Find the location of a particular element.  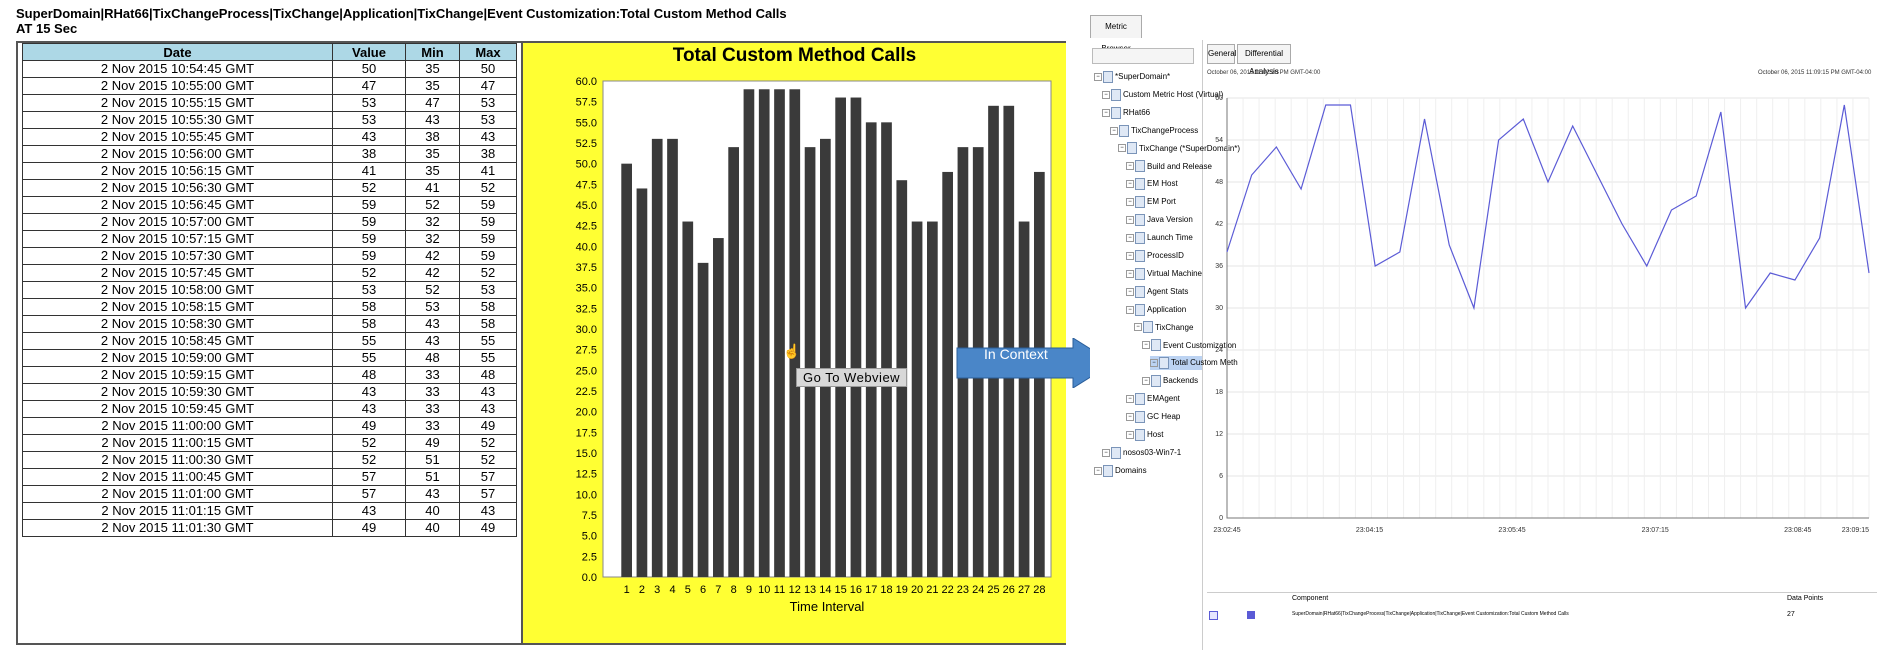

metric-browser-tab: Metric Browser is located at coordinates (1116, 34).